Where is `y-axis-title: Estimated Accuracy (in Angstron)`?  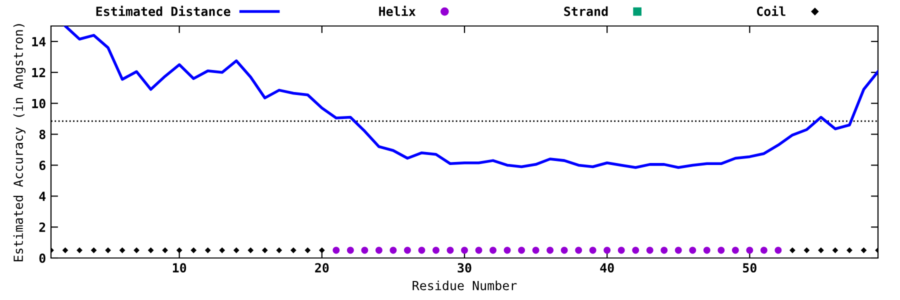
y-axis-title: Estimated Accuracy (in Angstron) is located at coordinates (19, 143).